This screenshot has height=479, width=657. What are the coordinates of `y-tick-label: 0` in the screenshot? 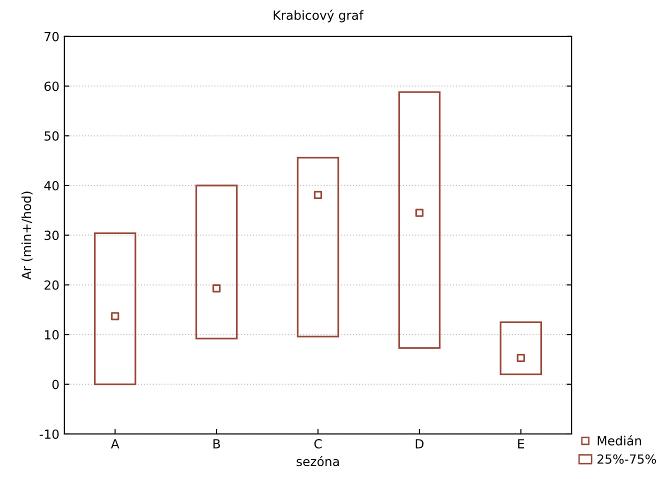 It's located at (55, 385).